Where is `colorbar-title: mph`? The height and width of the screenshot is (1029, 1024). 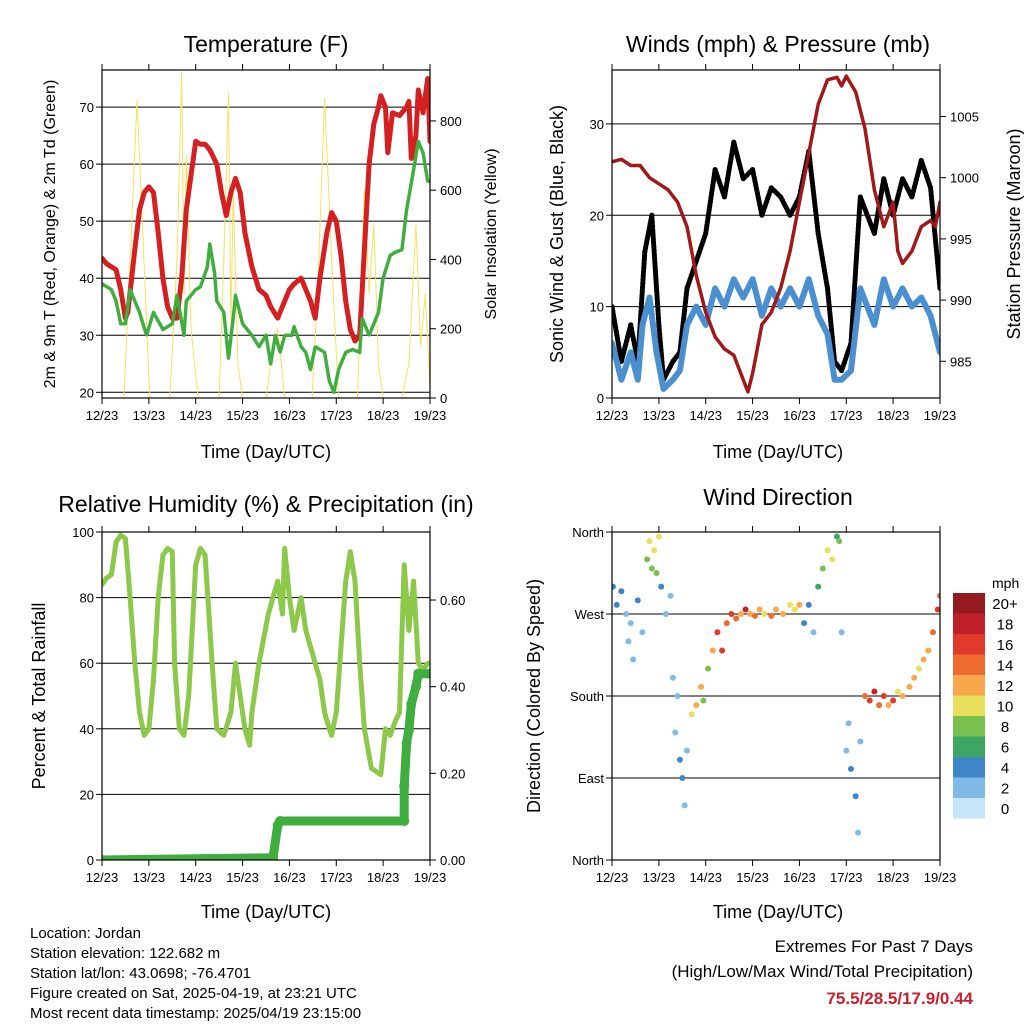
colorbar-title: mph is located at coordinates (1005, 583).